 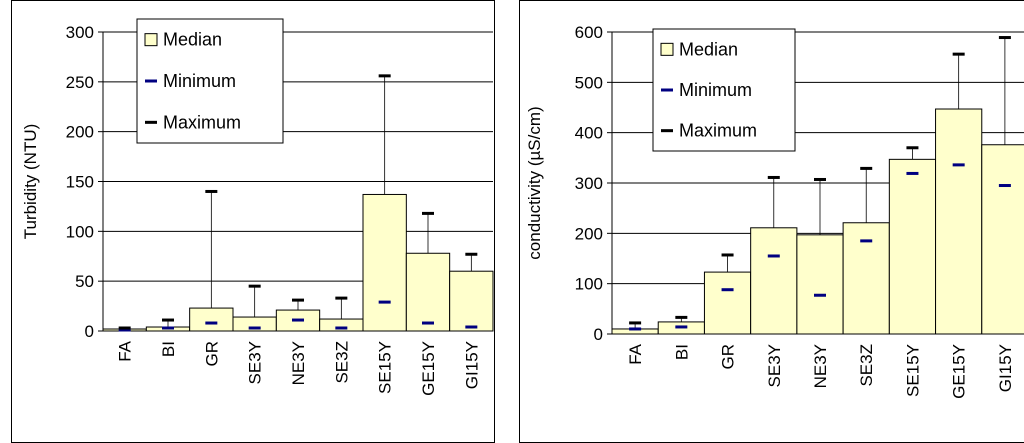 What do you see at coordinates (589, 82) in the screenshot?
I see `y-tick-label: 500` at bounding box center [589, 82].